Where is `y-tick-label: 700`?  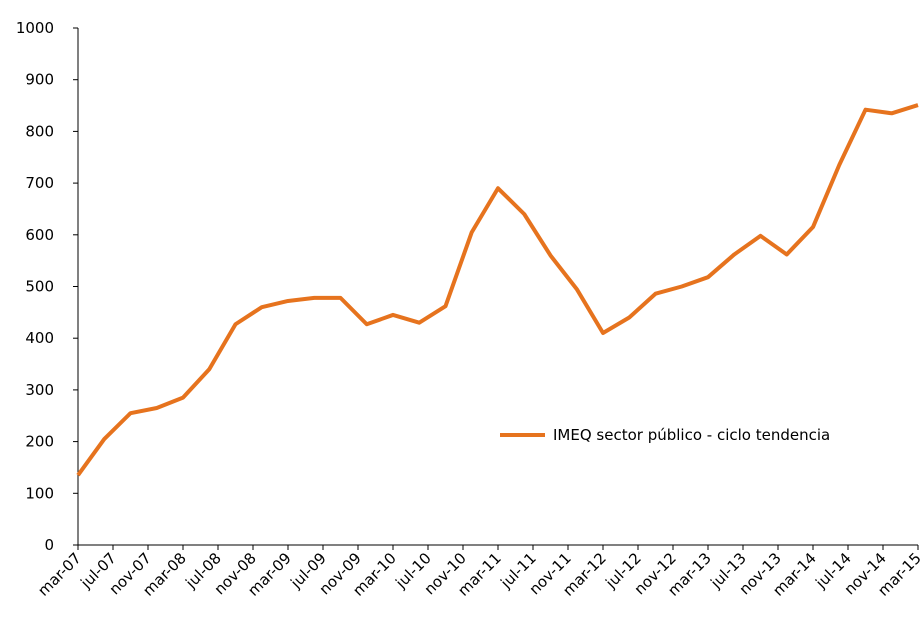
y-tick-label: 700 is located at coordinates (39, 183).